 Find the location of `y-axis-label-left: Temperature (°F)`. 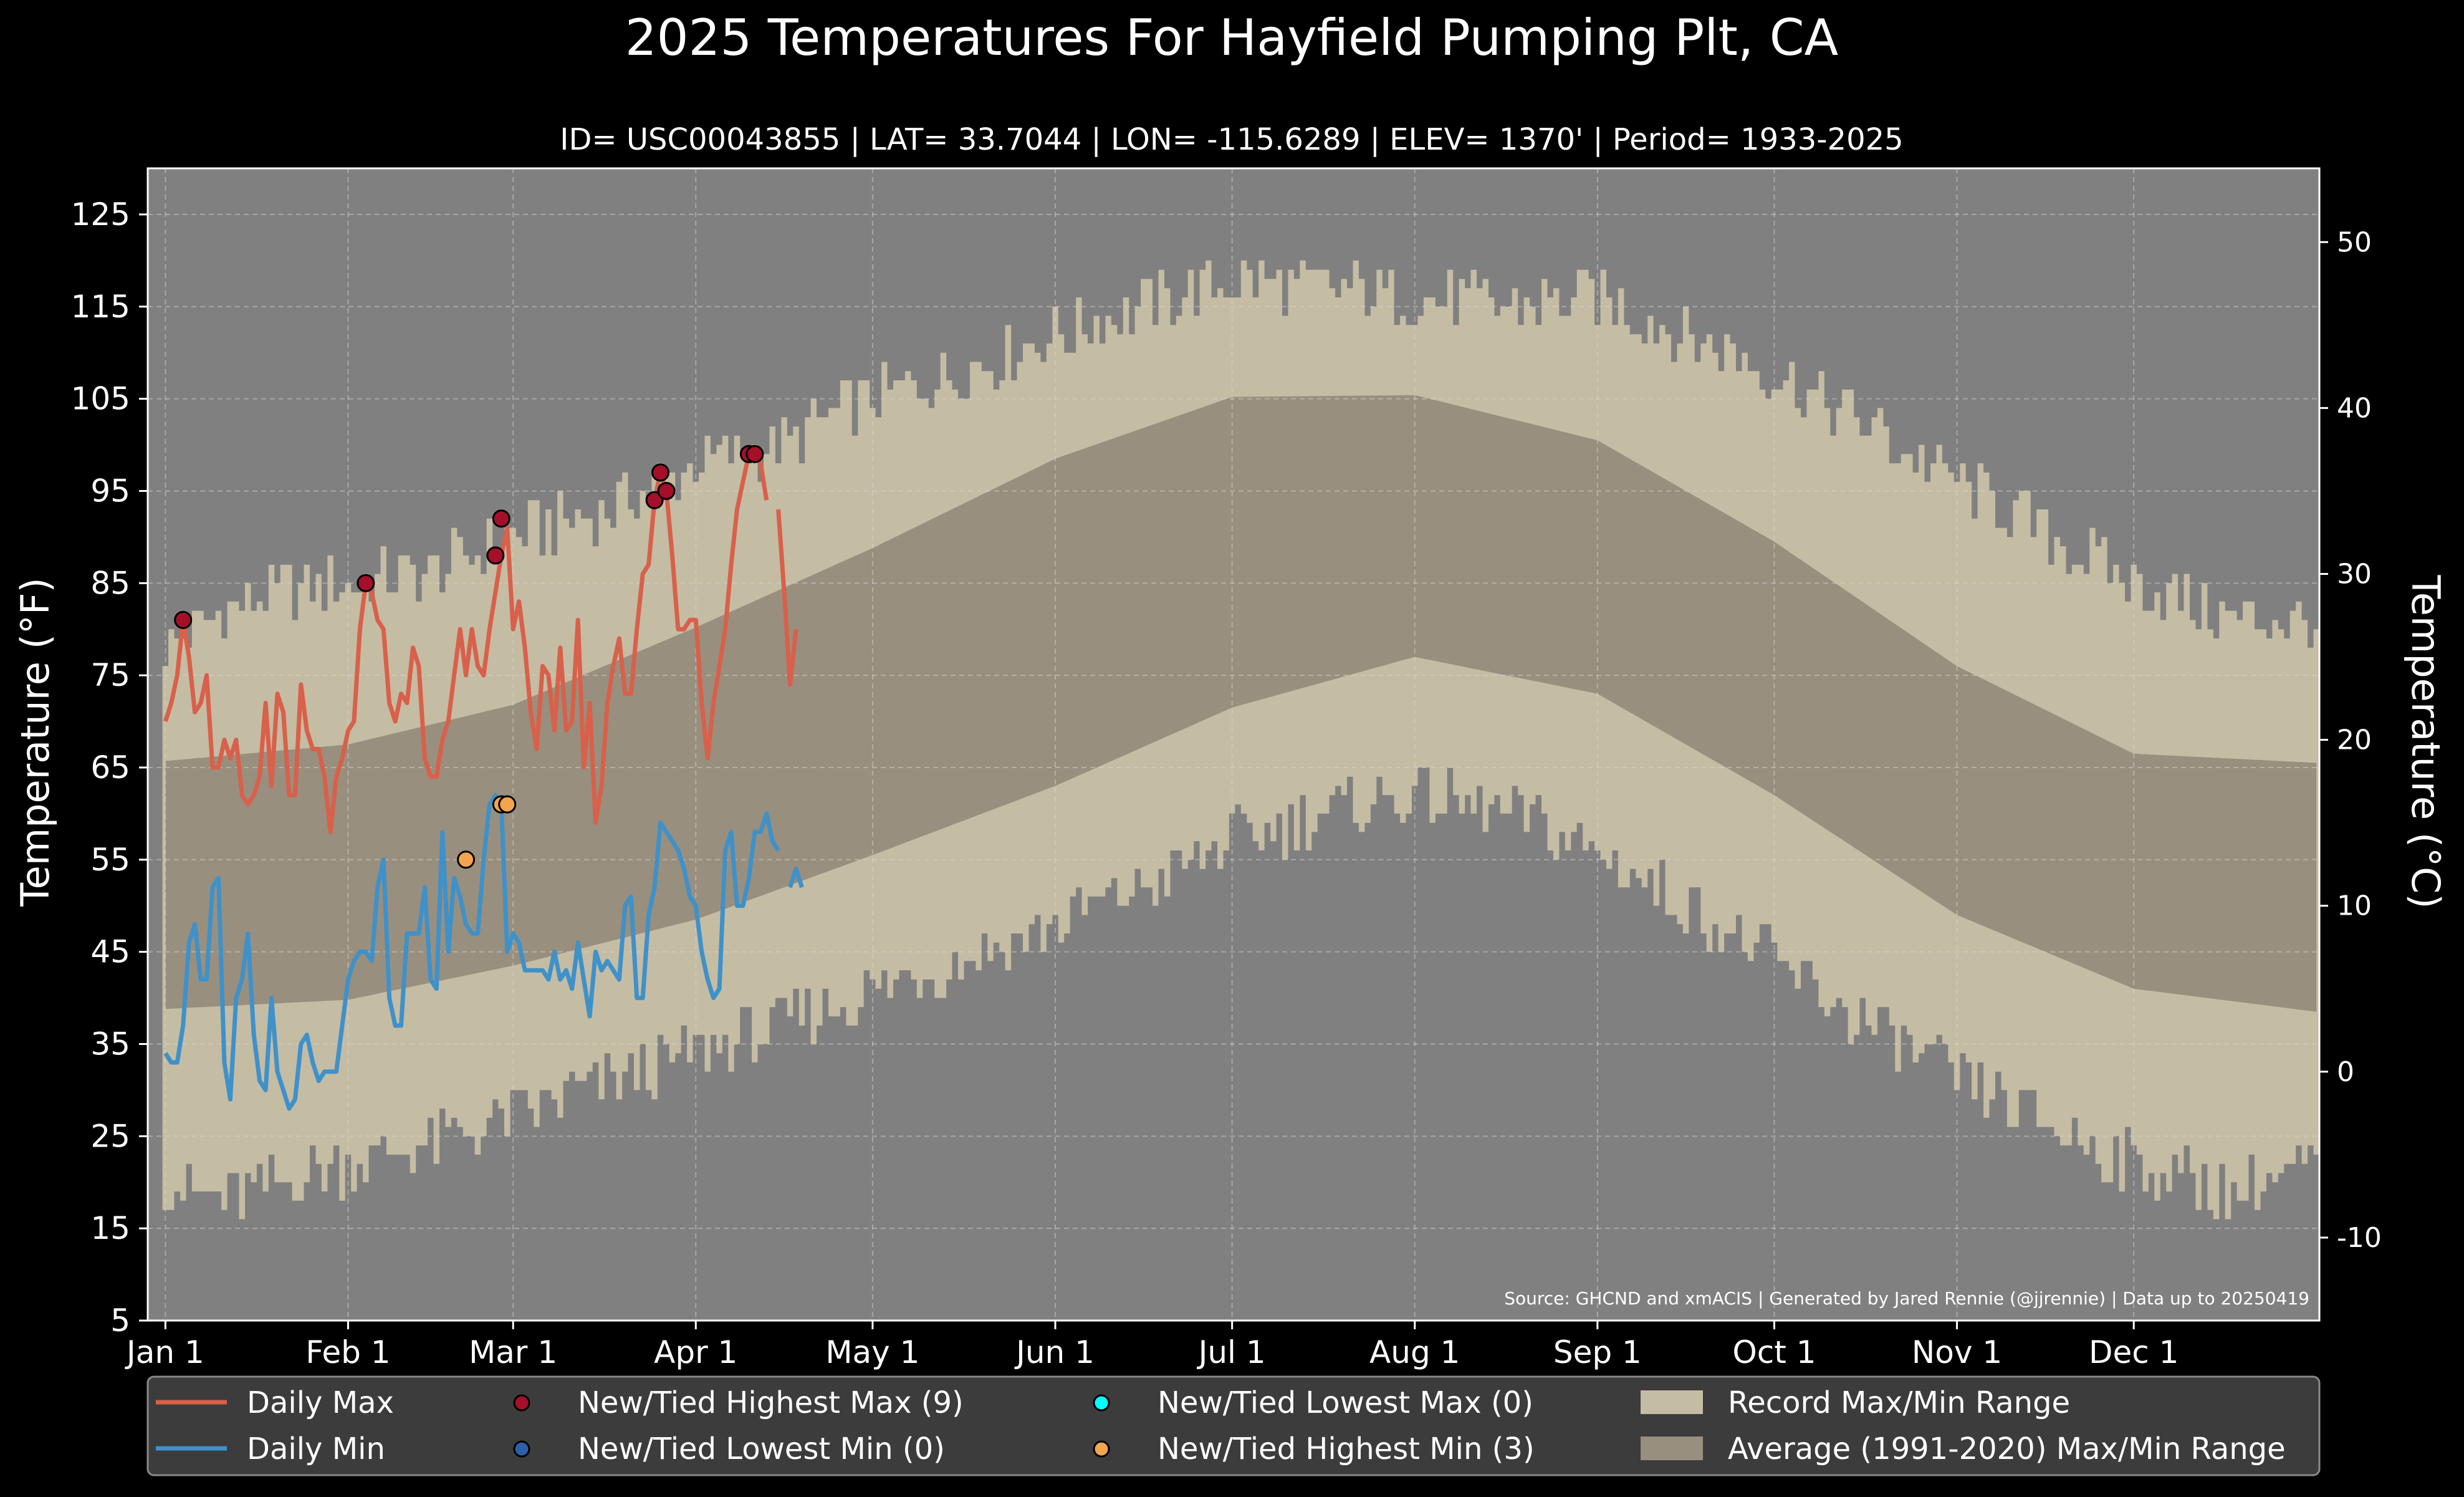

y-axis-label-left: Temperature (°F) is located at coordinates (35, 742).